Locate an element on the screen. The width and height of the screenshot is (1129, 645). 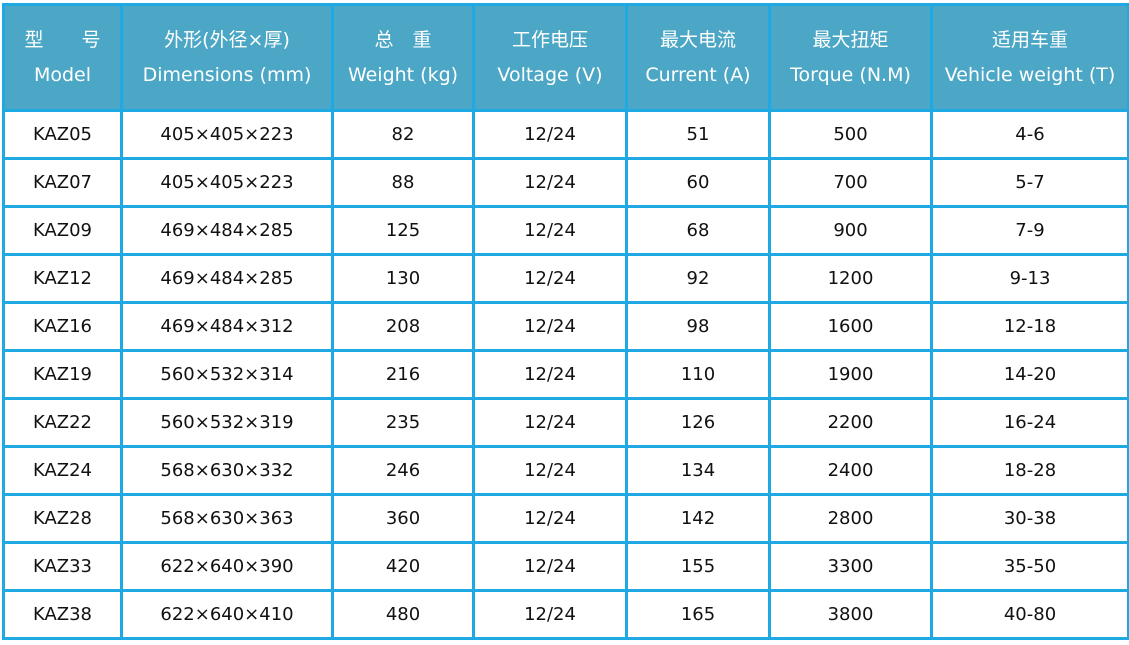
column-header: 型 号 Model is located at coordinates (62, 57).